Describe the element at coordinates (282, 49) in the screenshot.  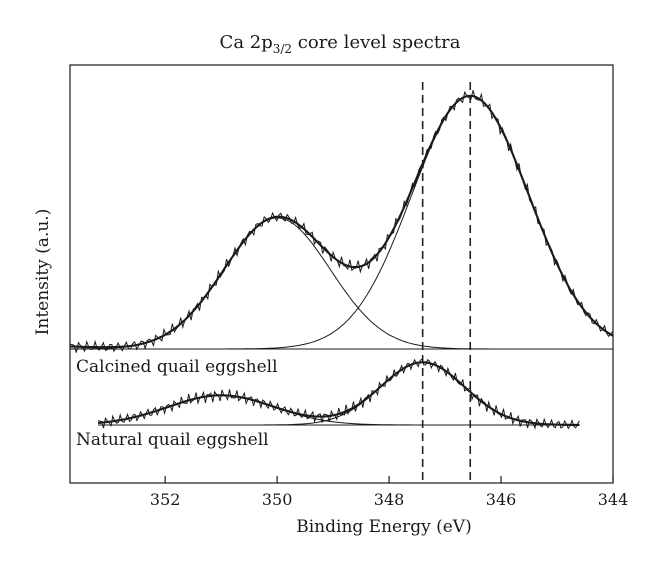
I see `chart-title-subscript: 3/2` at that location.